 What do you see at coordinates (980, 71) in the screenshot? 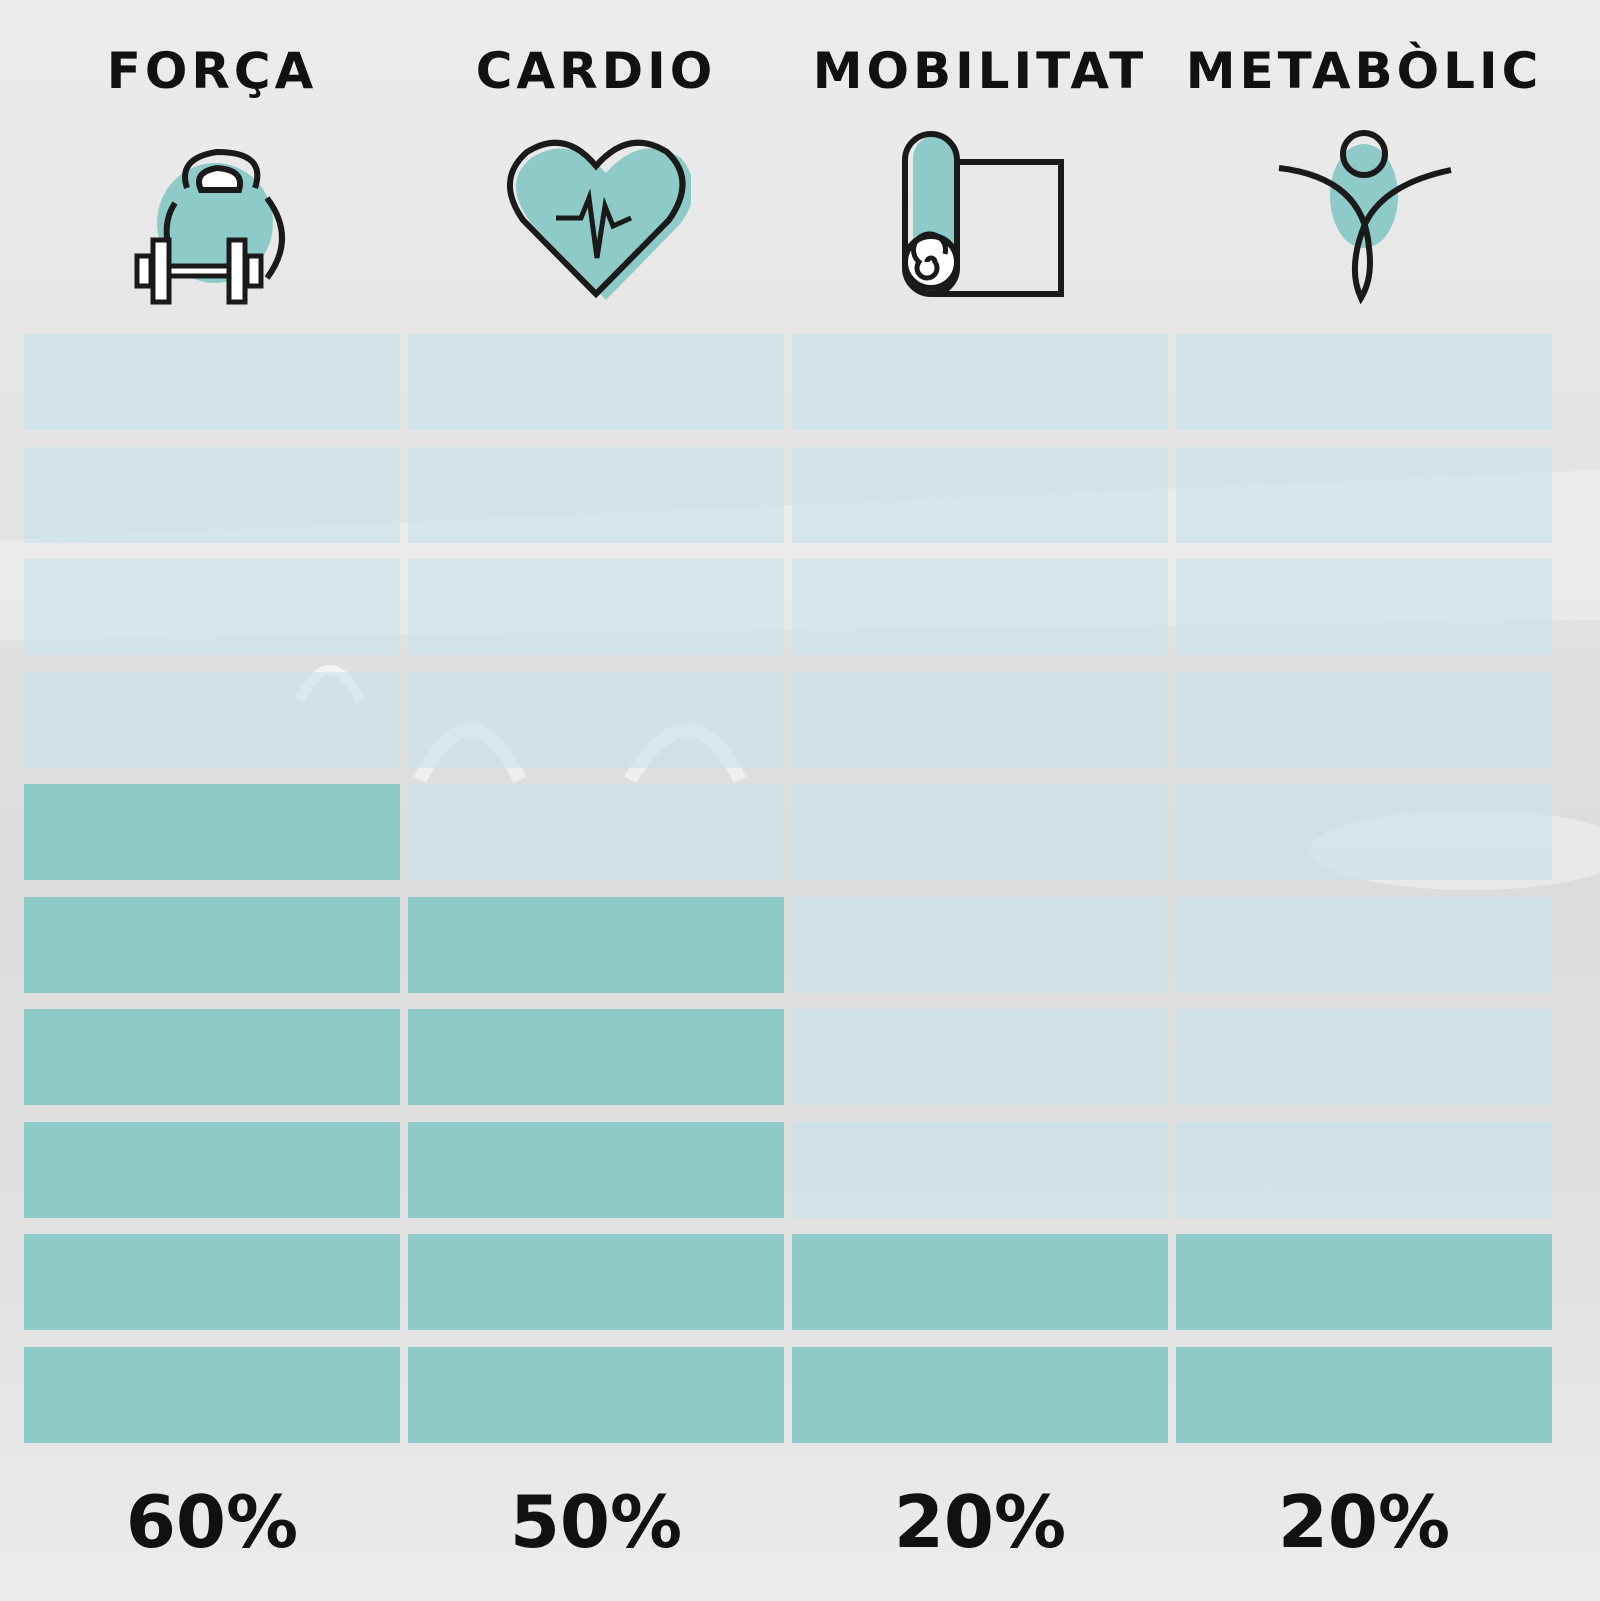
I see `category-label: MOBILITAT` at bounding box center [980, 71].